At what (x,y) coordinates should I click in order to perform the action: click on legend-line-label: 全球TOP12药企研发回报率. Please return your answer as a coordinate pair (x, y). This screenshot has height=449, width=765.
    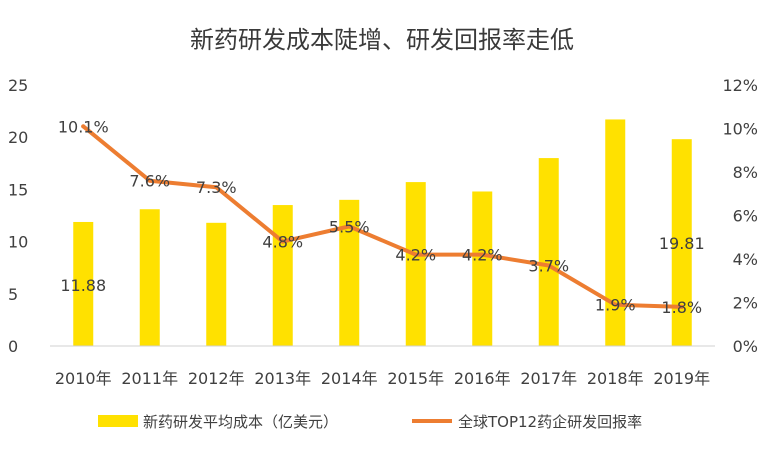
    Looking at the image, I should click on (550, 422).